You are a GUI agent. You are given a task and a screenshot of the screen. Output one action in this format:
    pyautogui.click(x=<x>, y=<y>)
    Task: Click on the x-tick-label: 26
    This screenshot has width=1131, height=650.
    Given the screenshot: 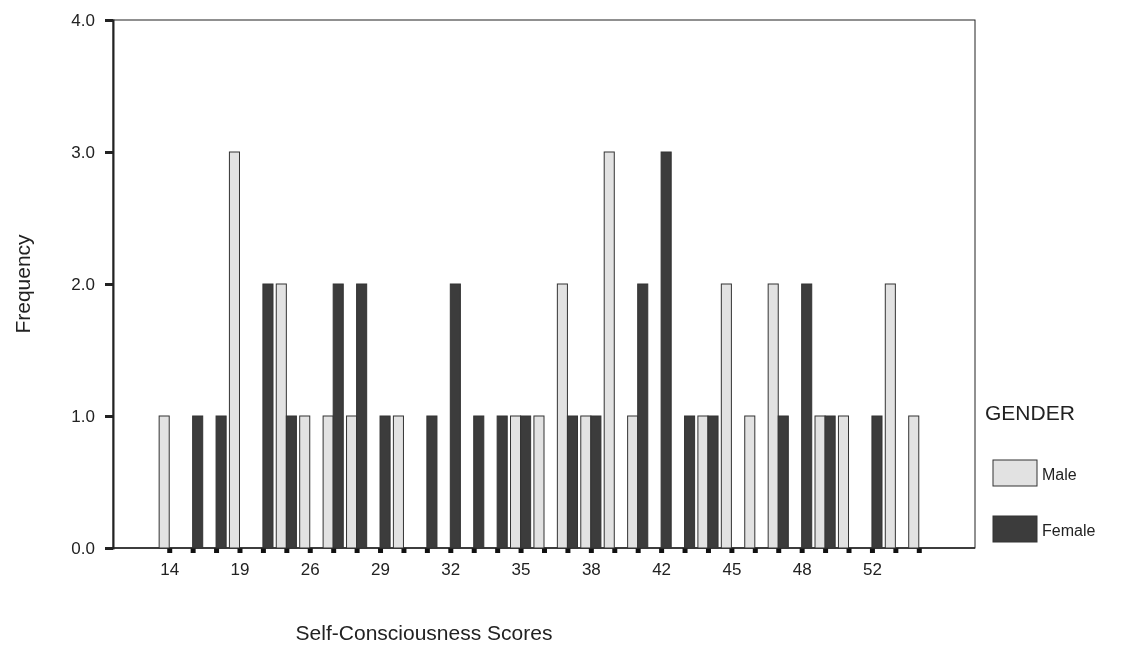 What is the action you would take?
    pyautogui.click(x=310, y=570)
    